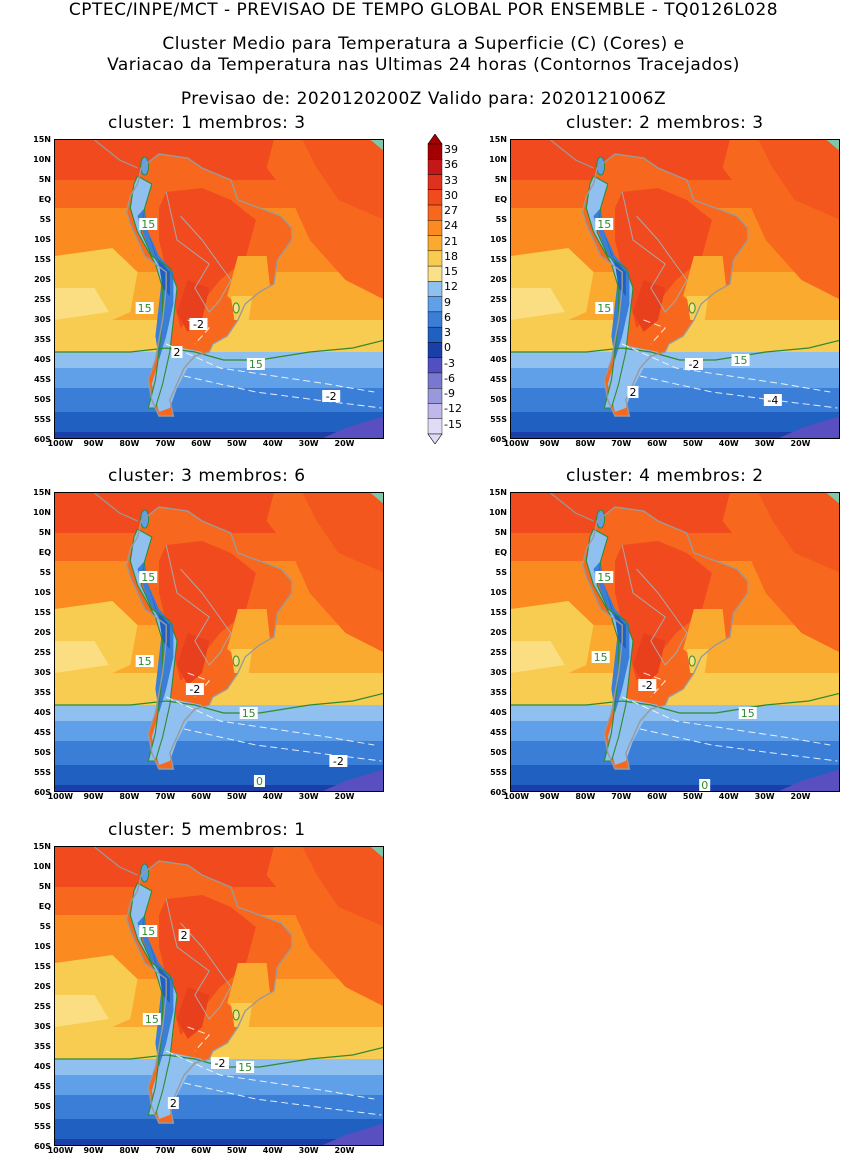  What do you see at coordinates (236, 443) in the screenshot?
I see `lon-tick-label: 50W` at bounding box center [236, 443].